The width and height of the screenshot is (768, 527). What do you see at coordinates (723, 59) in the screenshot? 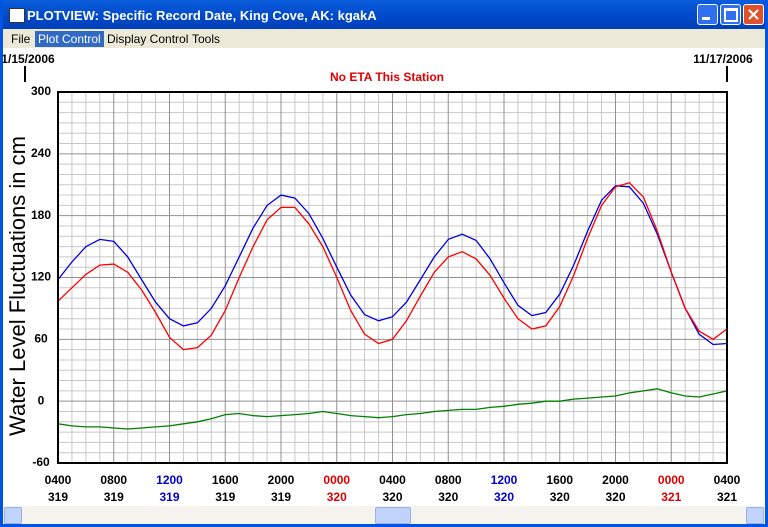
I see `end-date: 11/17/2006` at bounding box center [723, 59].